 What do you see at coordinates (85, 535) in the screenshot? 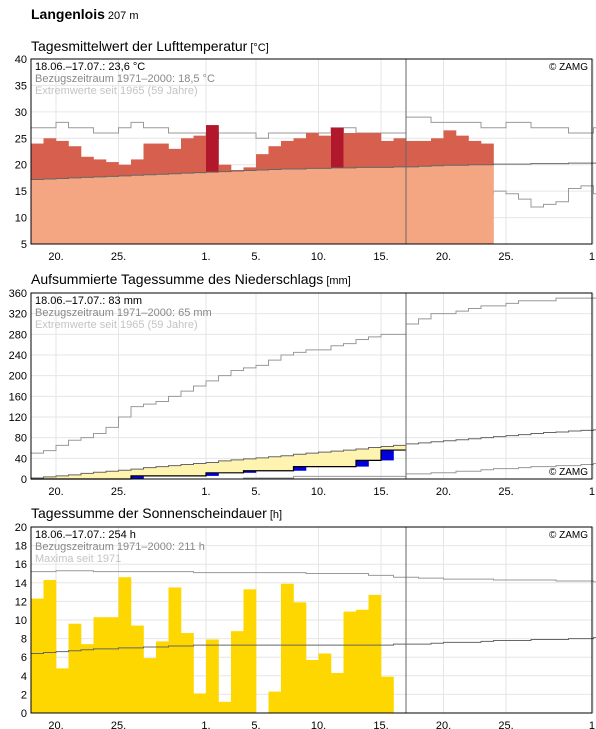
I see `info-period: 18.06.–17.07.: 254 h` at bounding box center [85, 535].